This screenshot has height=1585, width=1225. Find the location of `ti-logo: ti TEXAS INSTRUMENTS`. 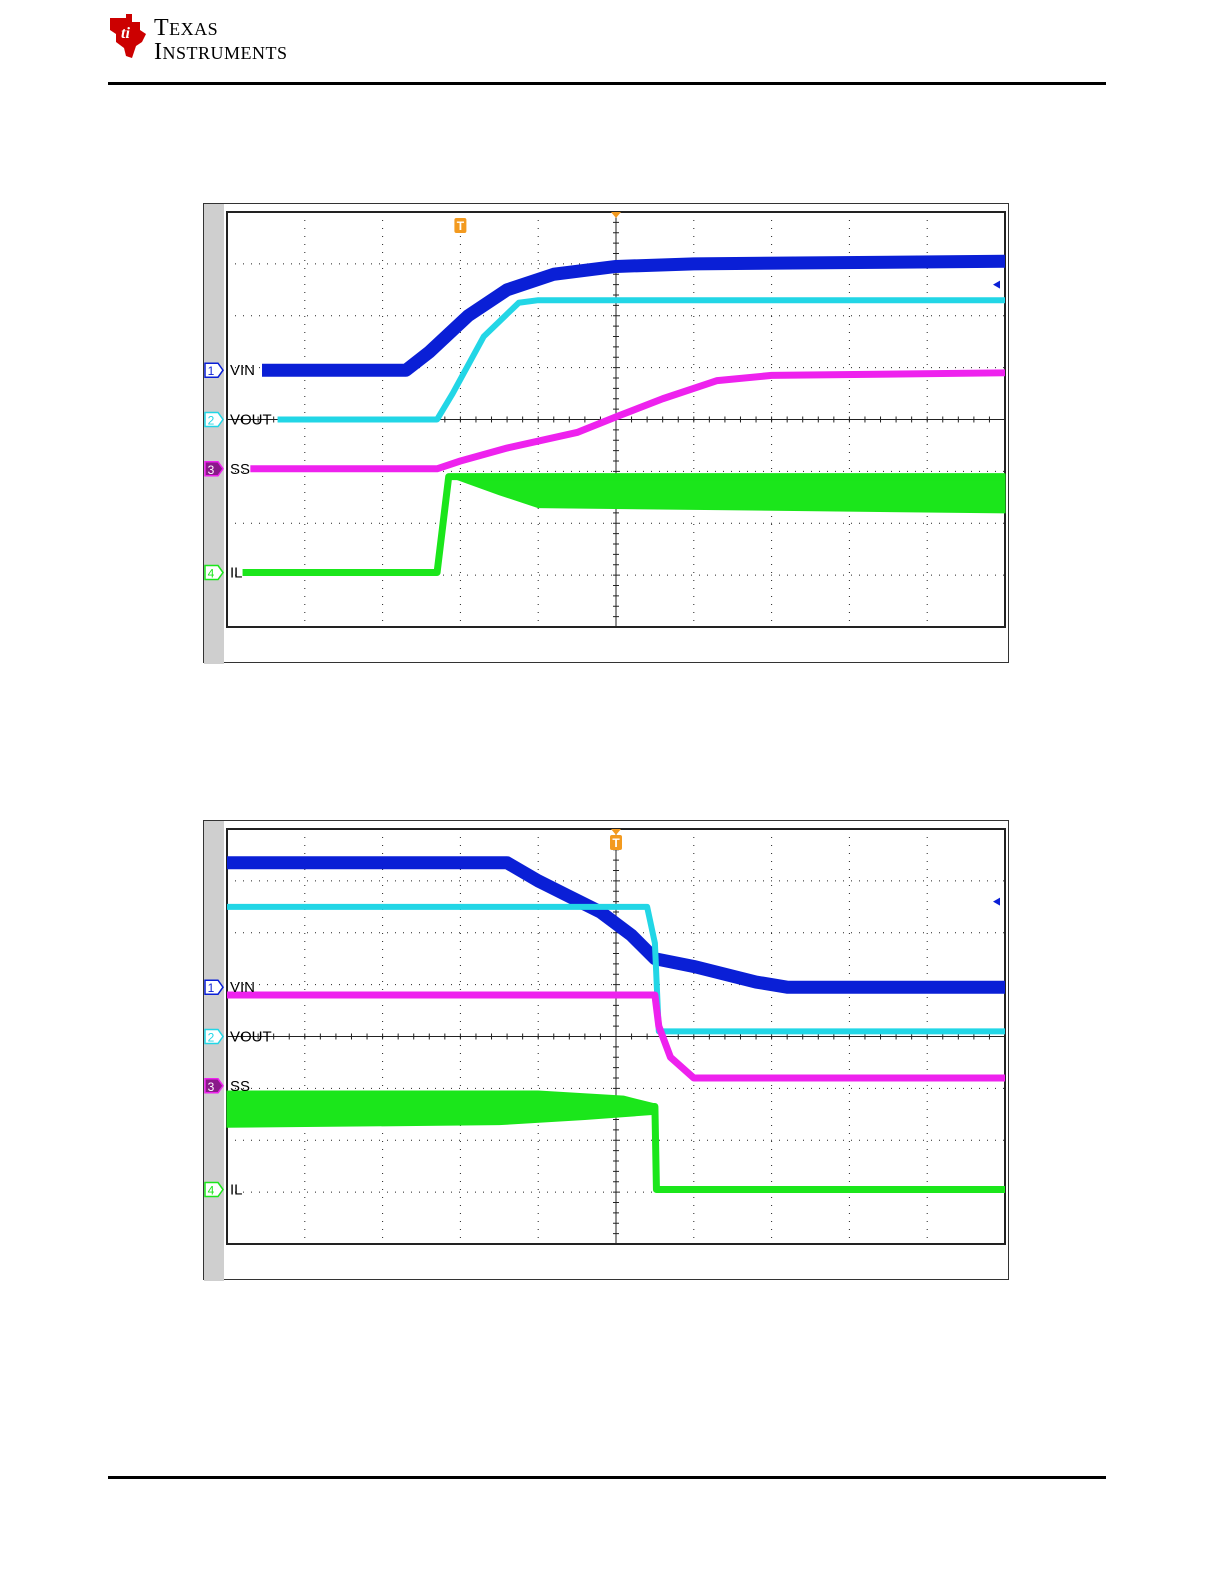

ti-logo: ti TEXAS INSTRUMENTS is located at coordinates (206, 38).